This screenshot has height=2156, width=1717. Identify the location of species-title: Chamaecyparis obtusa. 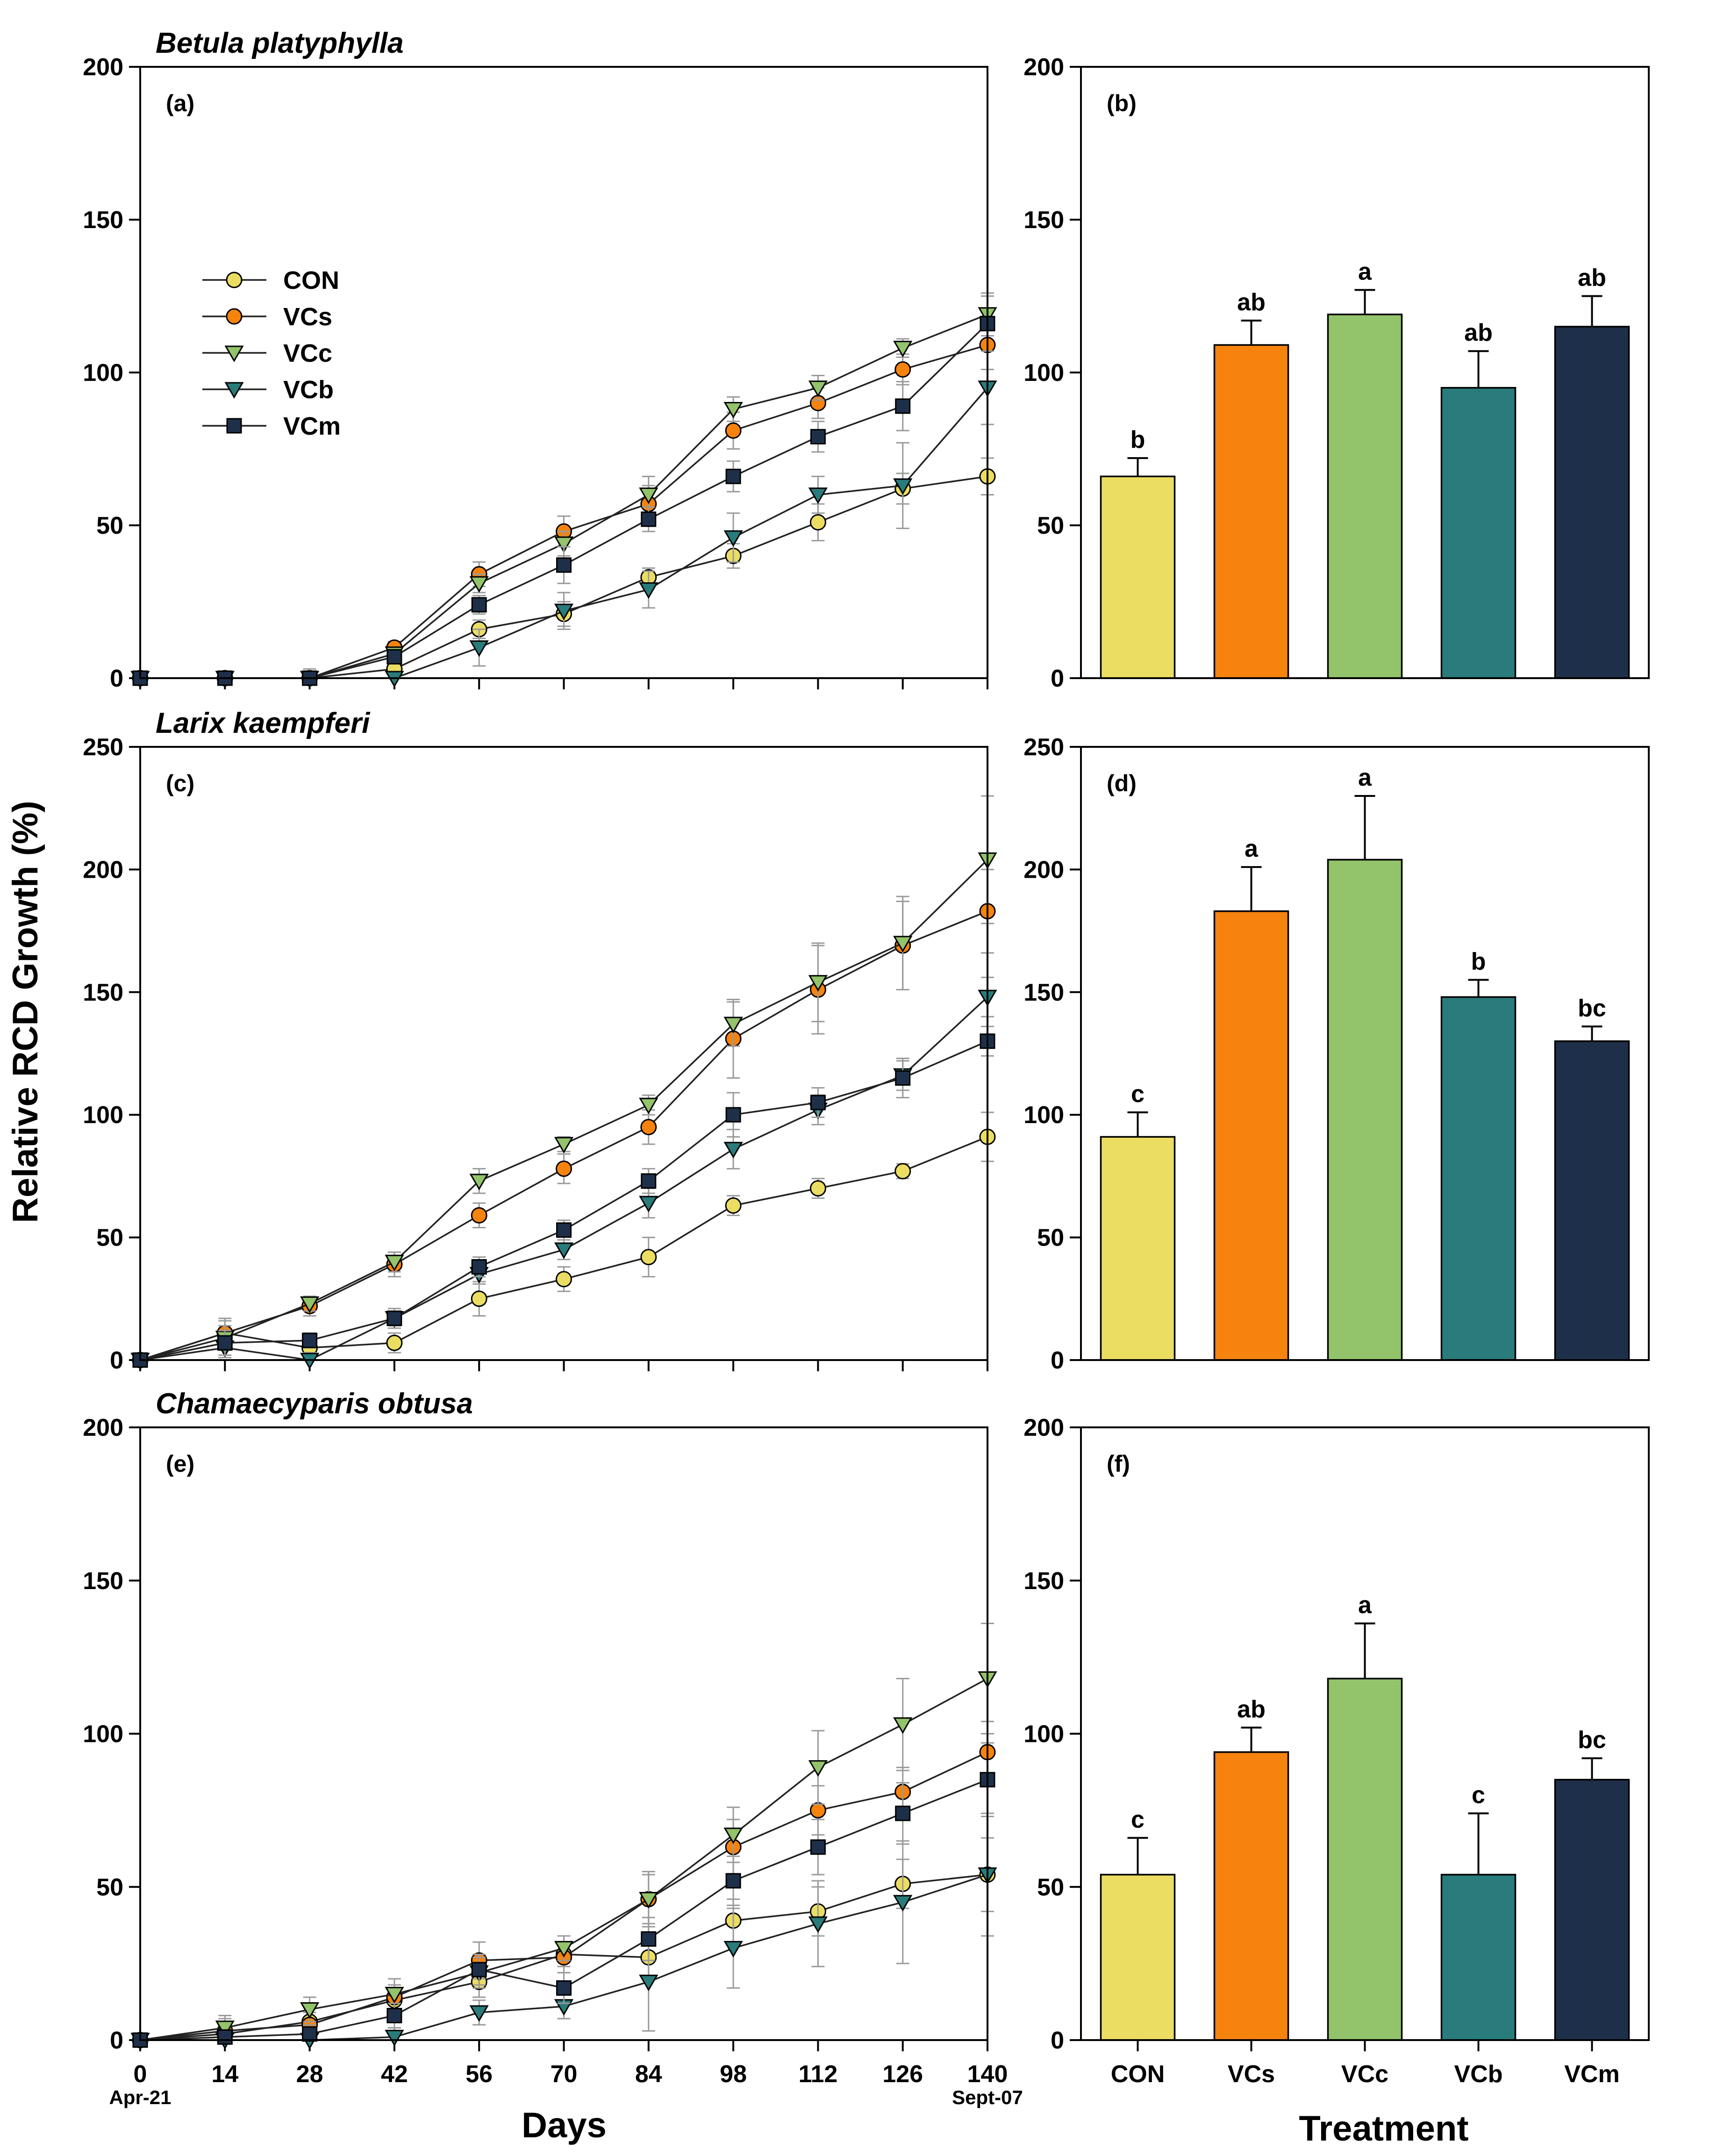
(315, 1404).